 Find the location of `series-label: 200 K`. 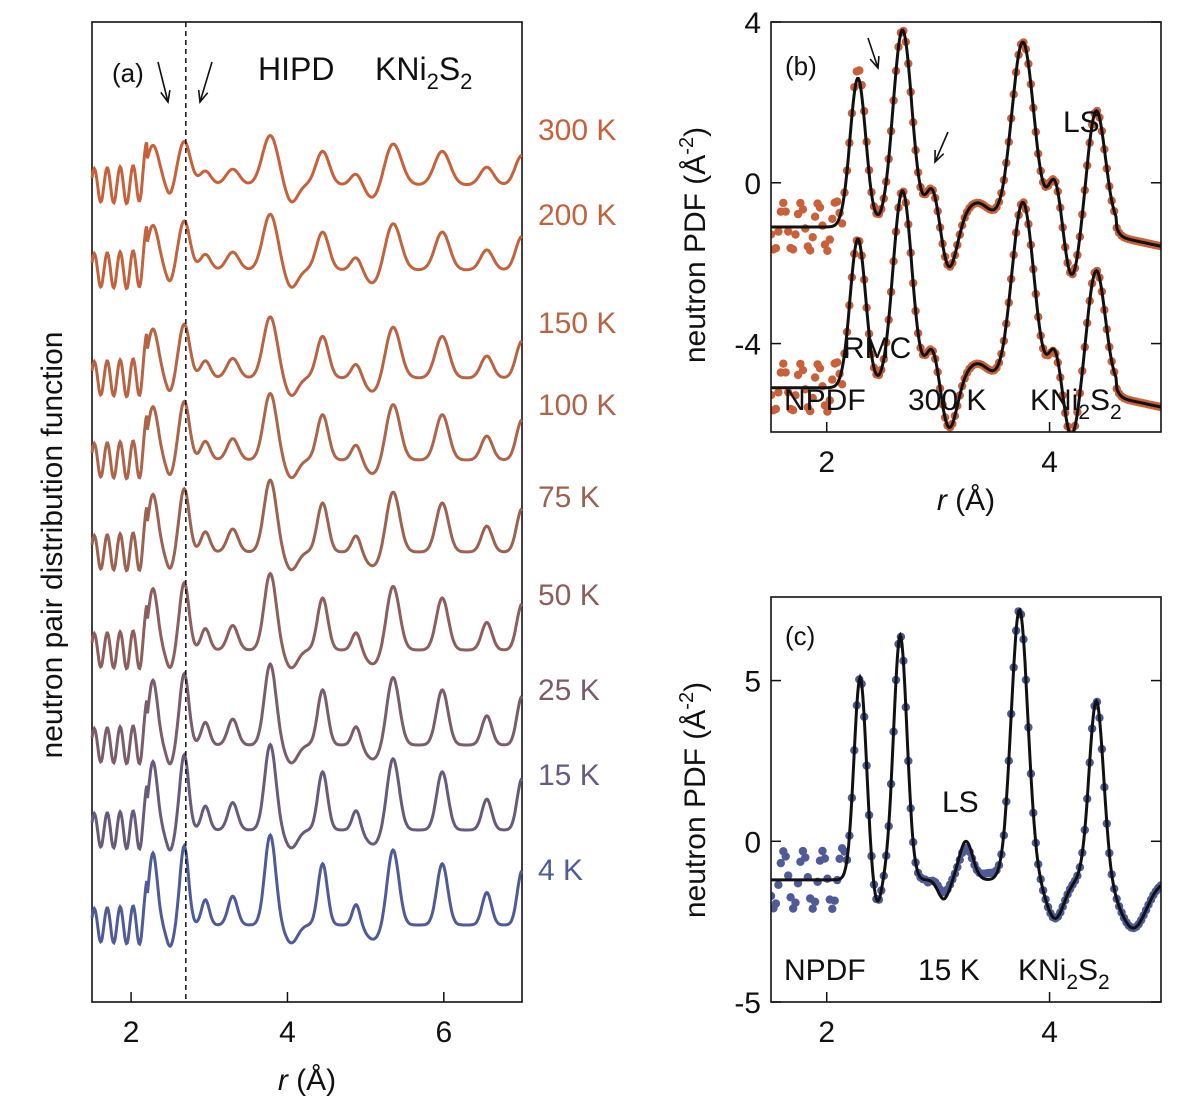

series-label: 200 K is located at coordinates (577, 215).